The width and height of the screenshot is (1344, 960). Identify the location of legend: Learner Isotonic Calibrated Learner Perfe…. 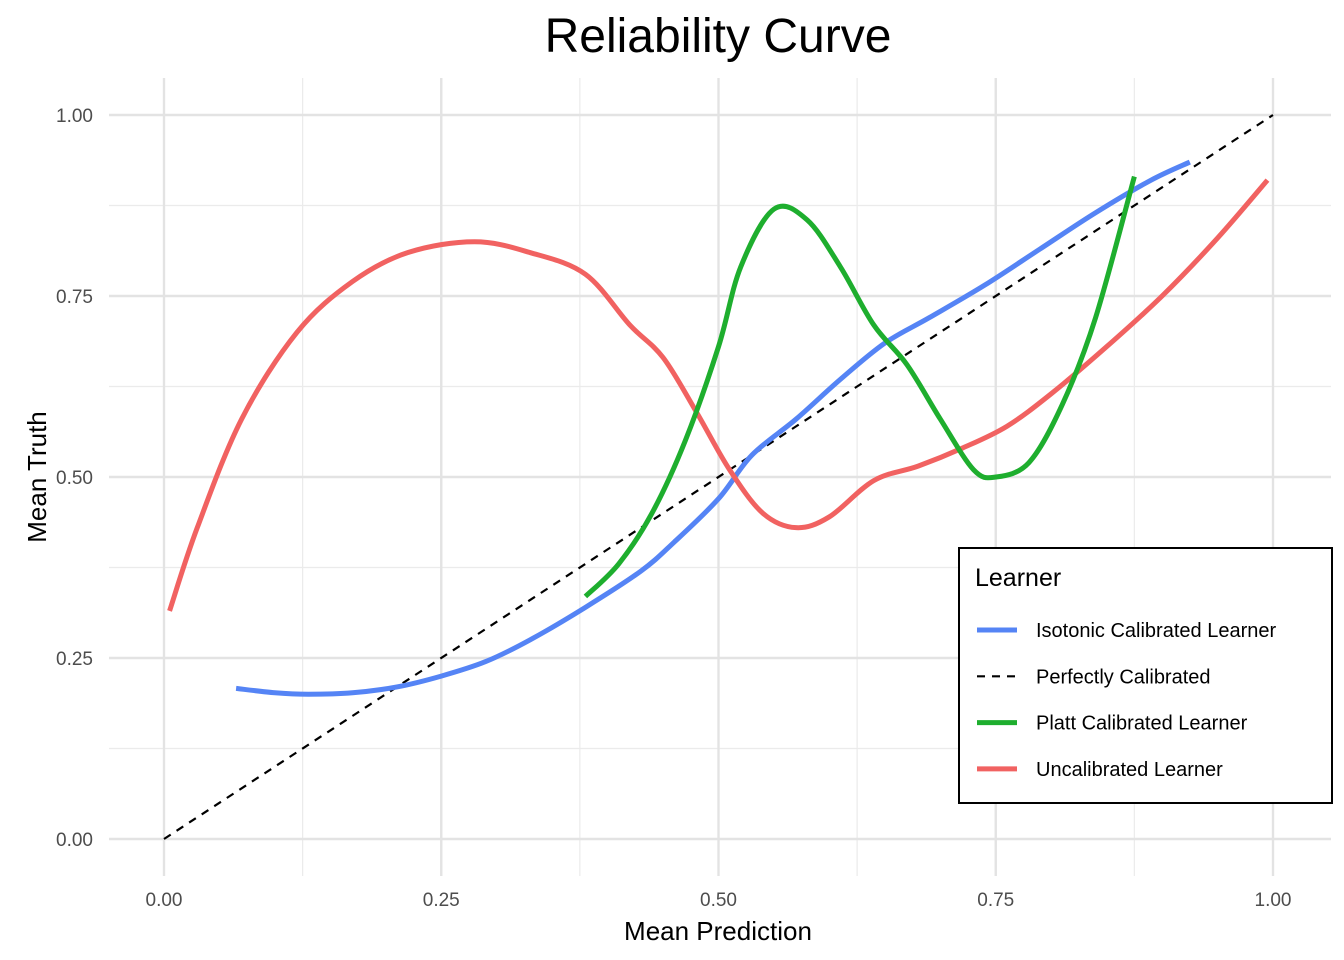
(1145, 675).